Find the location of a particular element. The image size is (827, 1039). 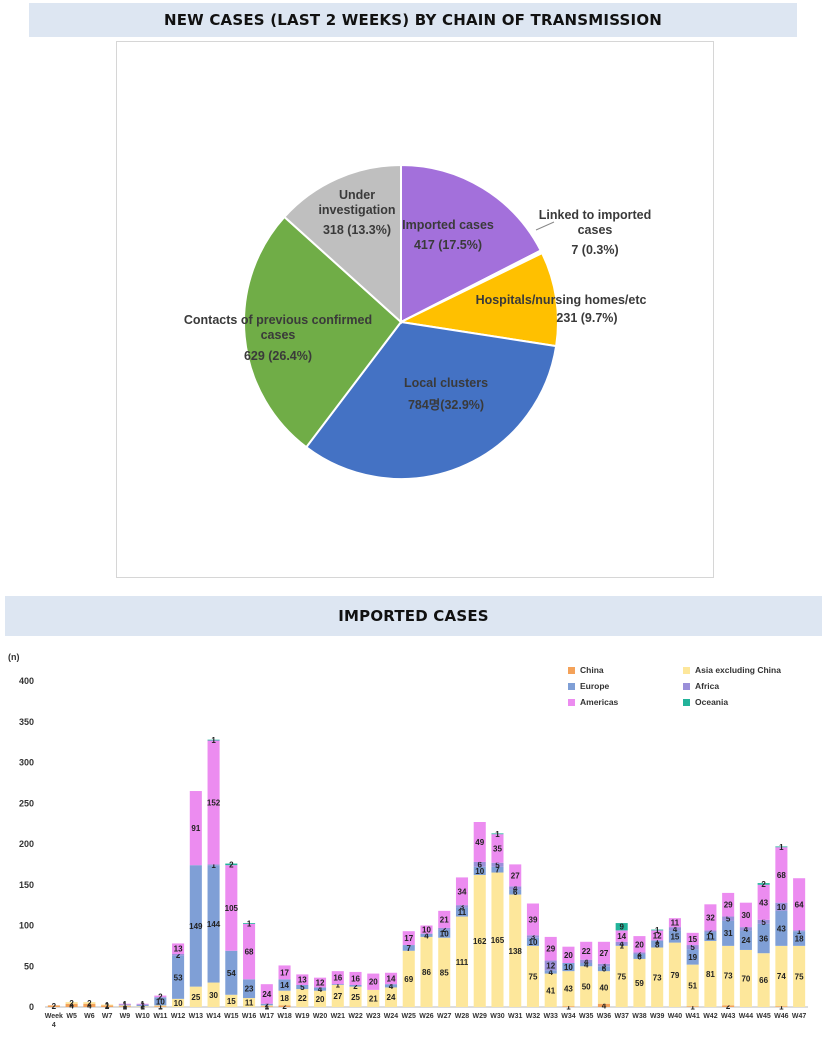

svg-text: Imported cases is located at coordinates (448, 225).